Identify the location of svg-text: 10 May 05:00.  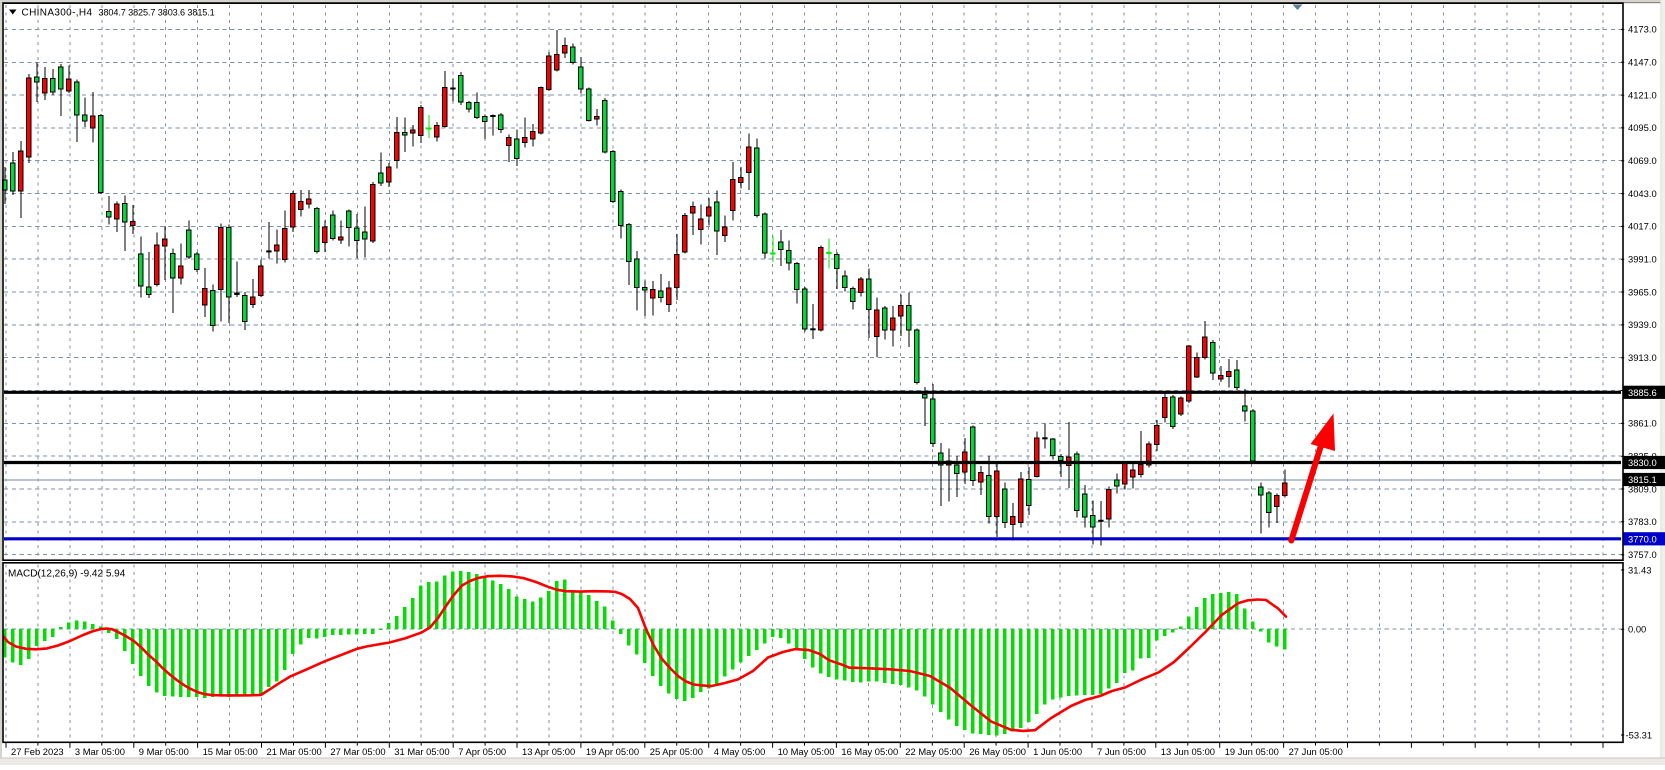
(806, 751).